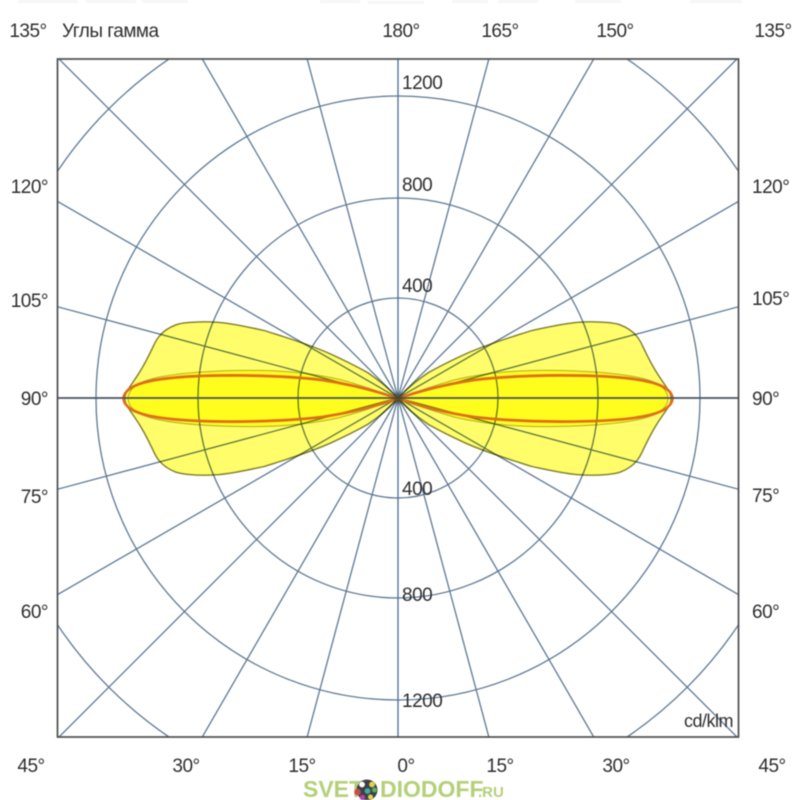 The image size is (800, 800). What do you see at coordinates (110, 31) in the screenshot?
I see `svg-text: Углы гамма` at bounding box center [110, 31].